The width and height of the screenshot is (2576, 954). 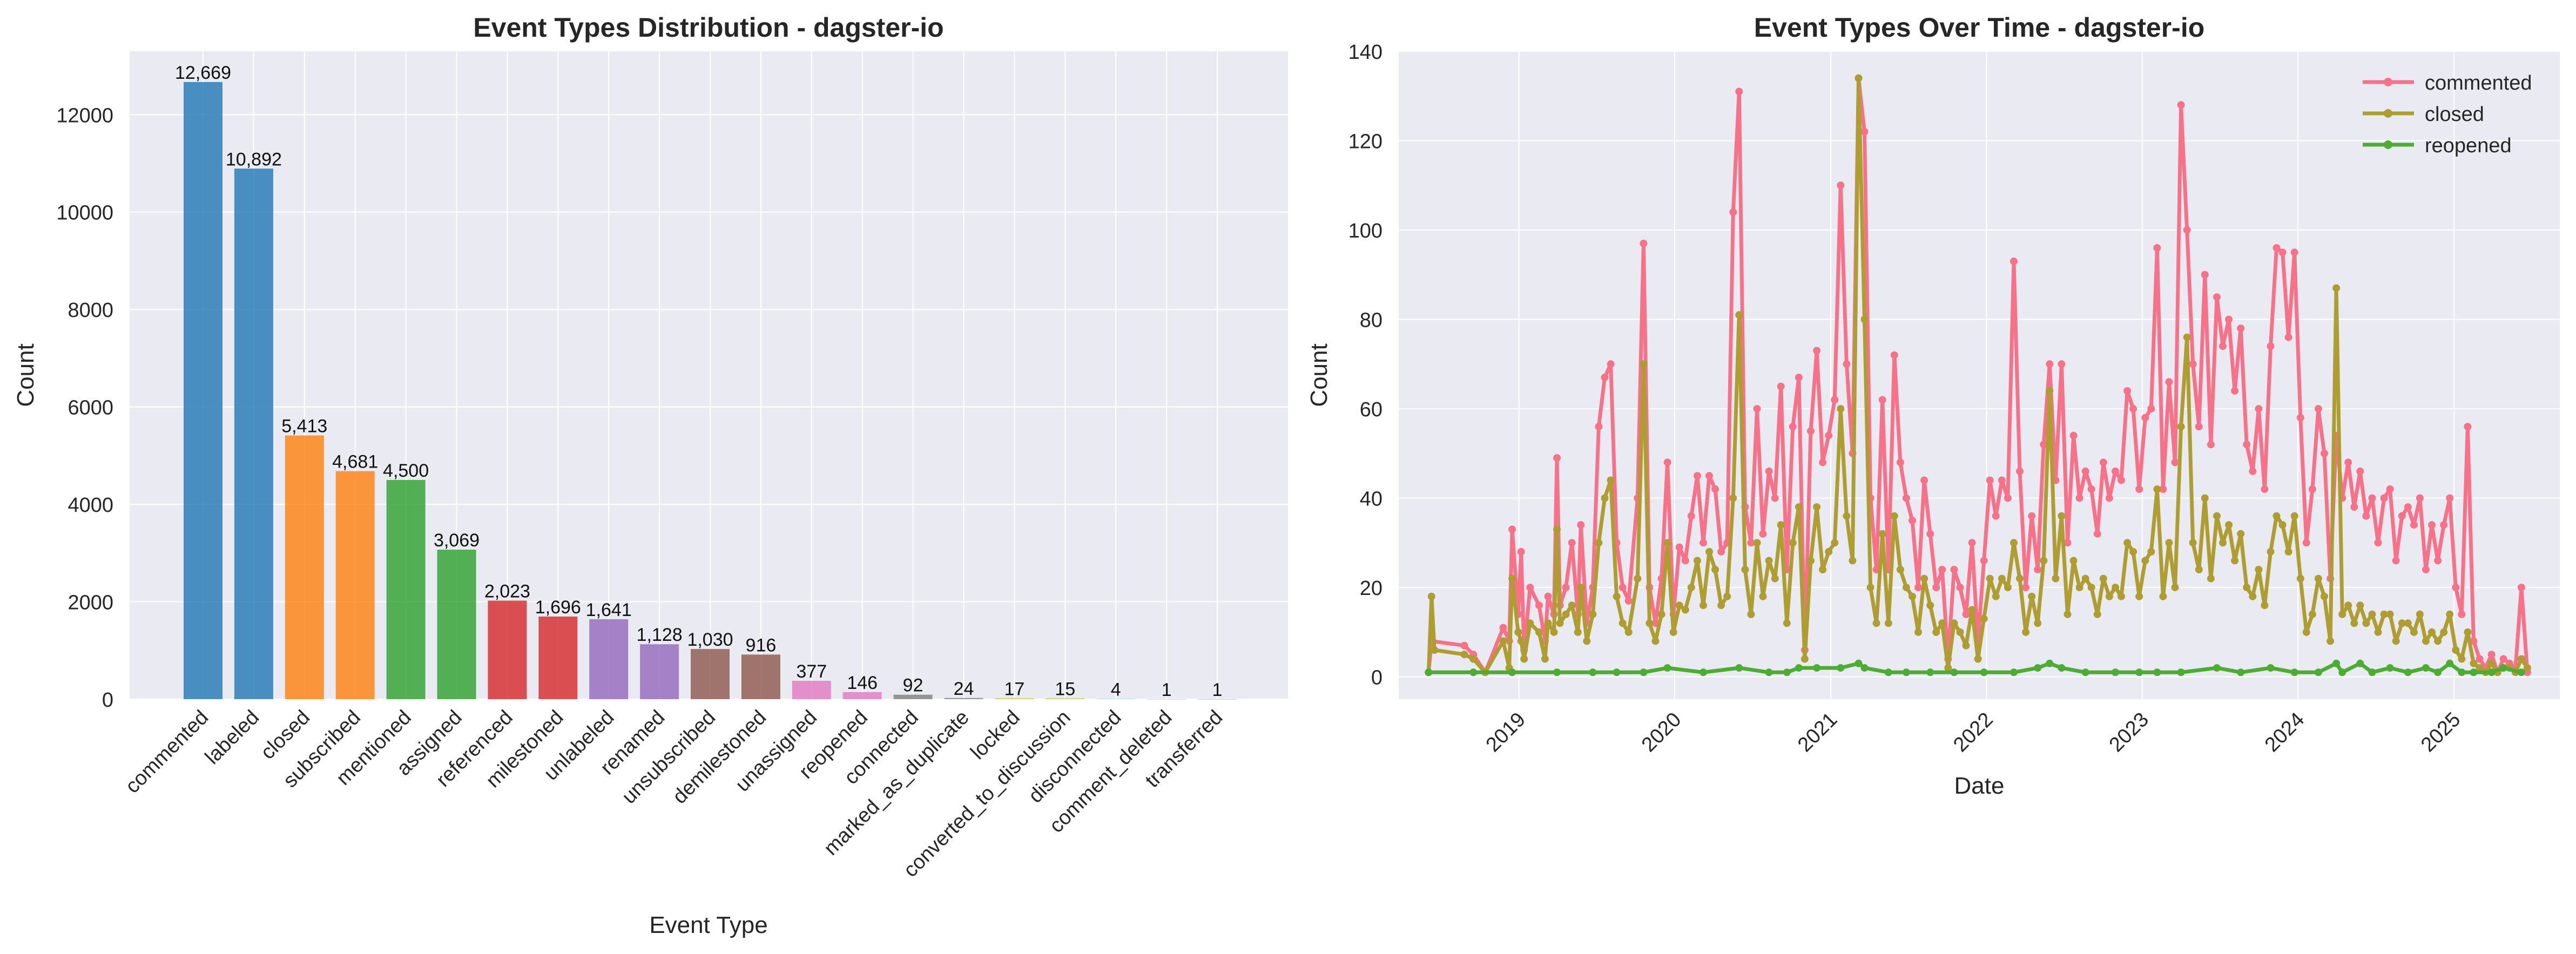 I want to click on bar-value-label: 12,669, so click(x=203, y=73).